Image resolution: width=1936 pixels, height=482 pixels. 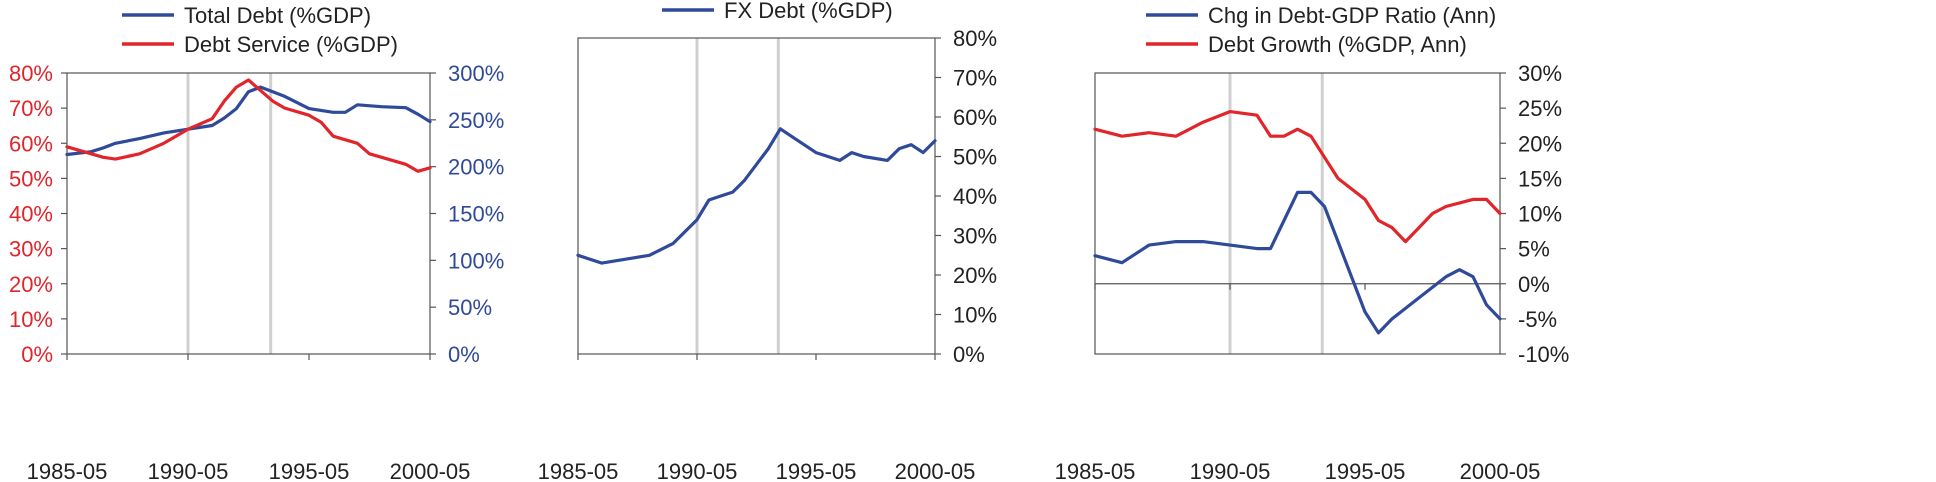 I want to click on y-right-tick-label: 80%, so click(x=975, y=38).